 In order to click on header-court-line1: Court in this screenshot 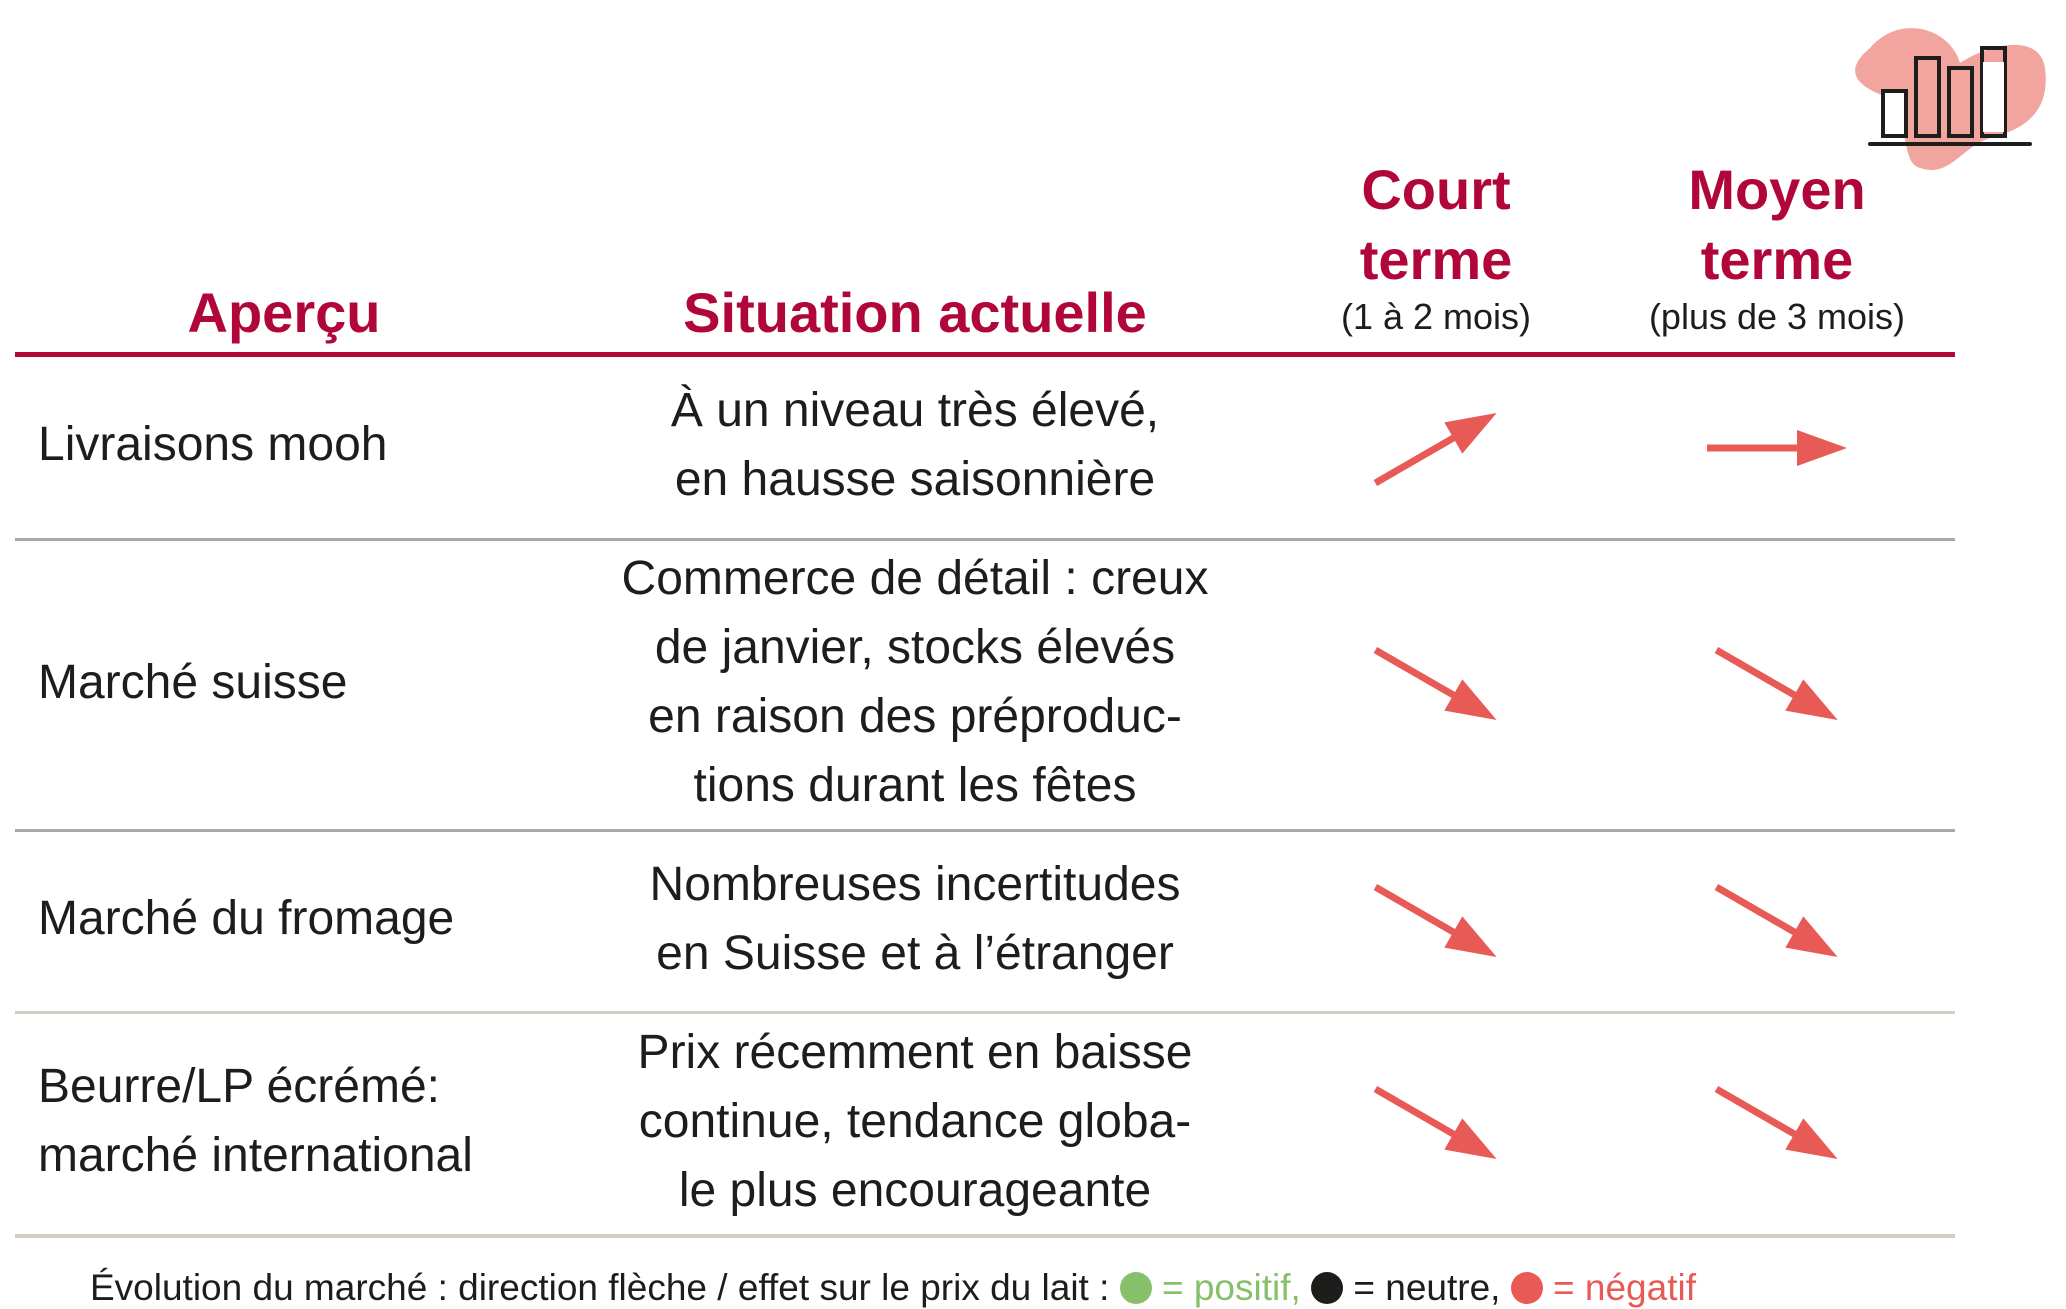, I will do `click(1436, 189)`.